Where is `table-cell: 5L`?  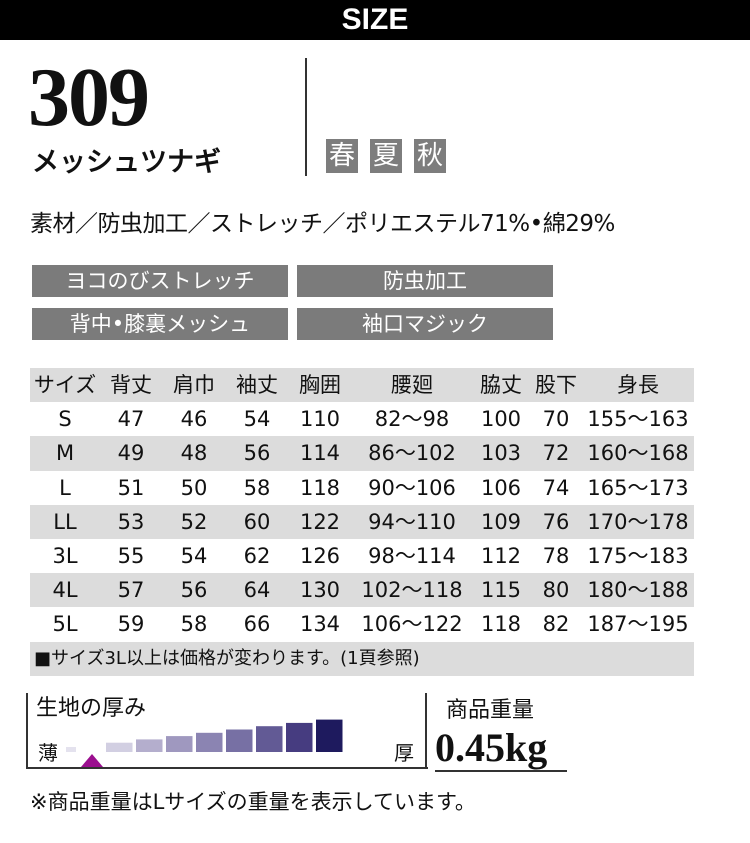 table-cell: 5L is located at coordinates (65, 624).